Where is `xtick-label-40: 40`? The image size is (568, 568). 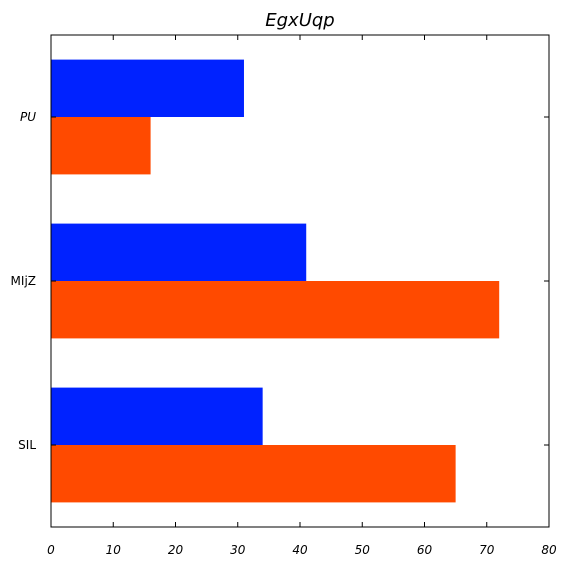
xtick-label-40: 40 is located at coordinates (300, 550).